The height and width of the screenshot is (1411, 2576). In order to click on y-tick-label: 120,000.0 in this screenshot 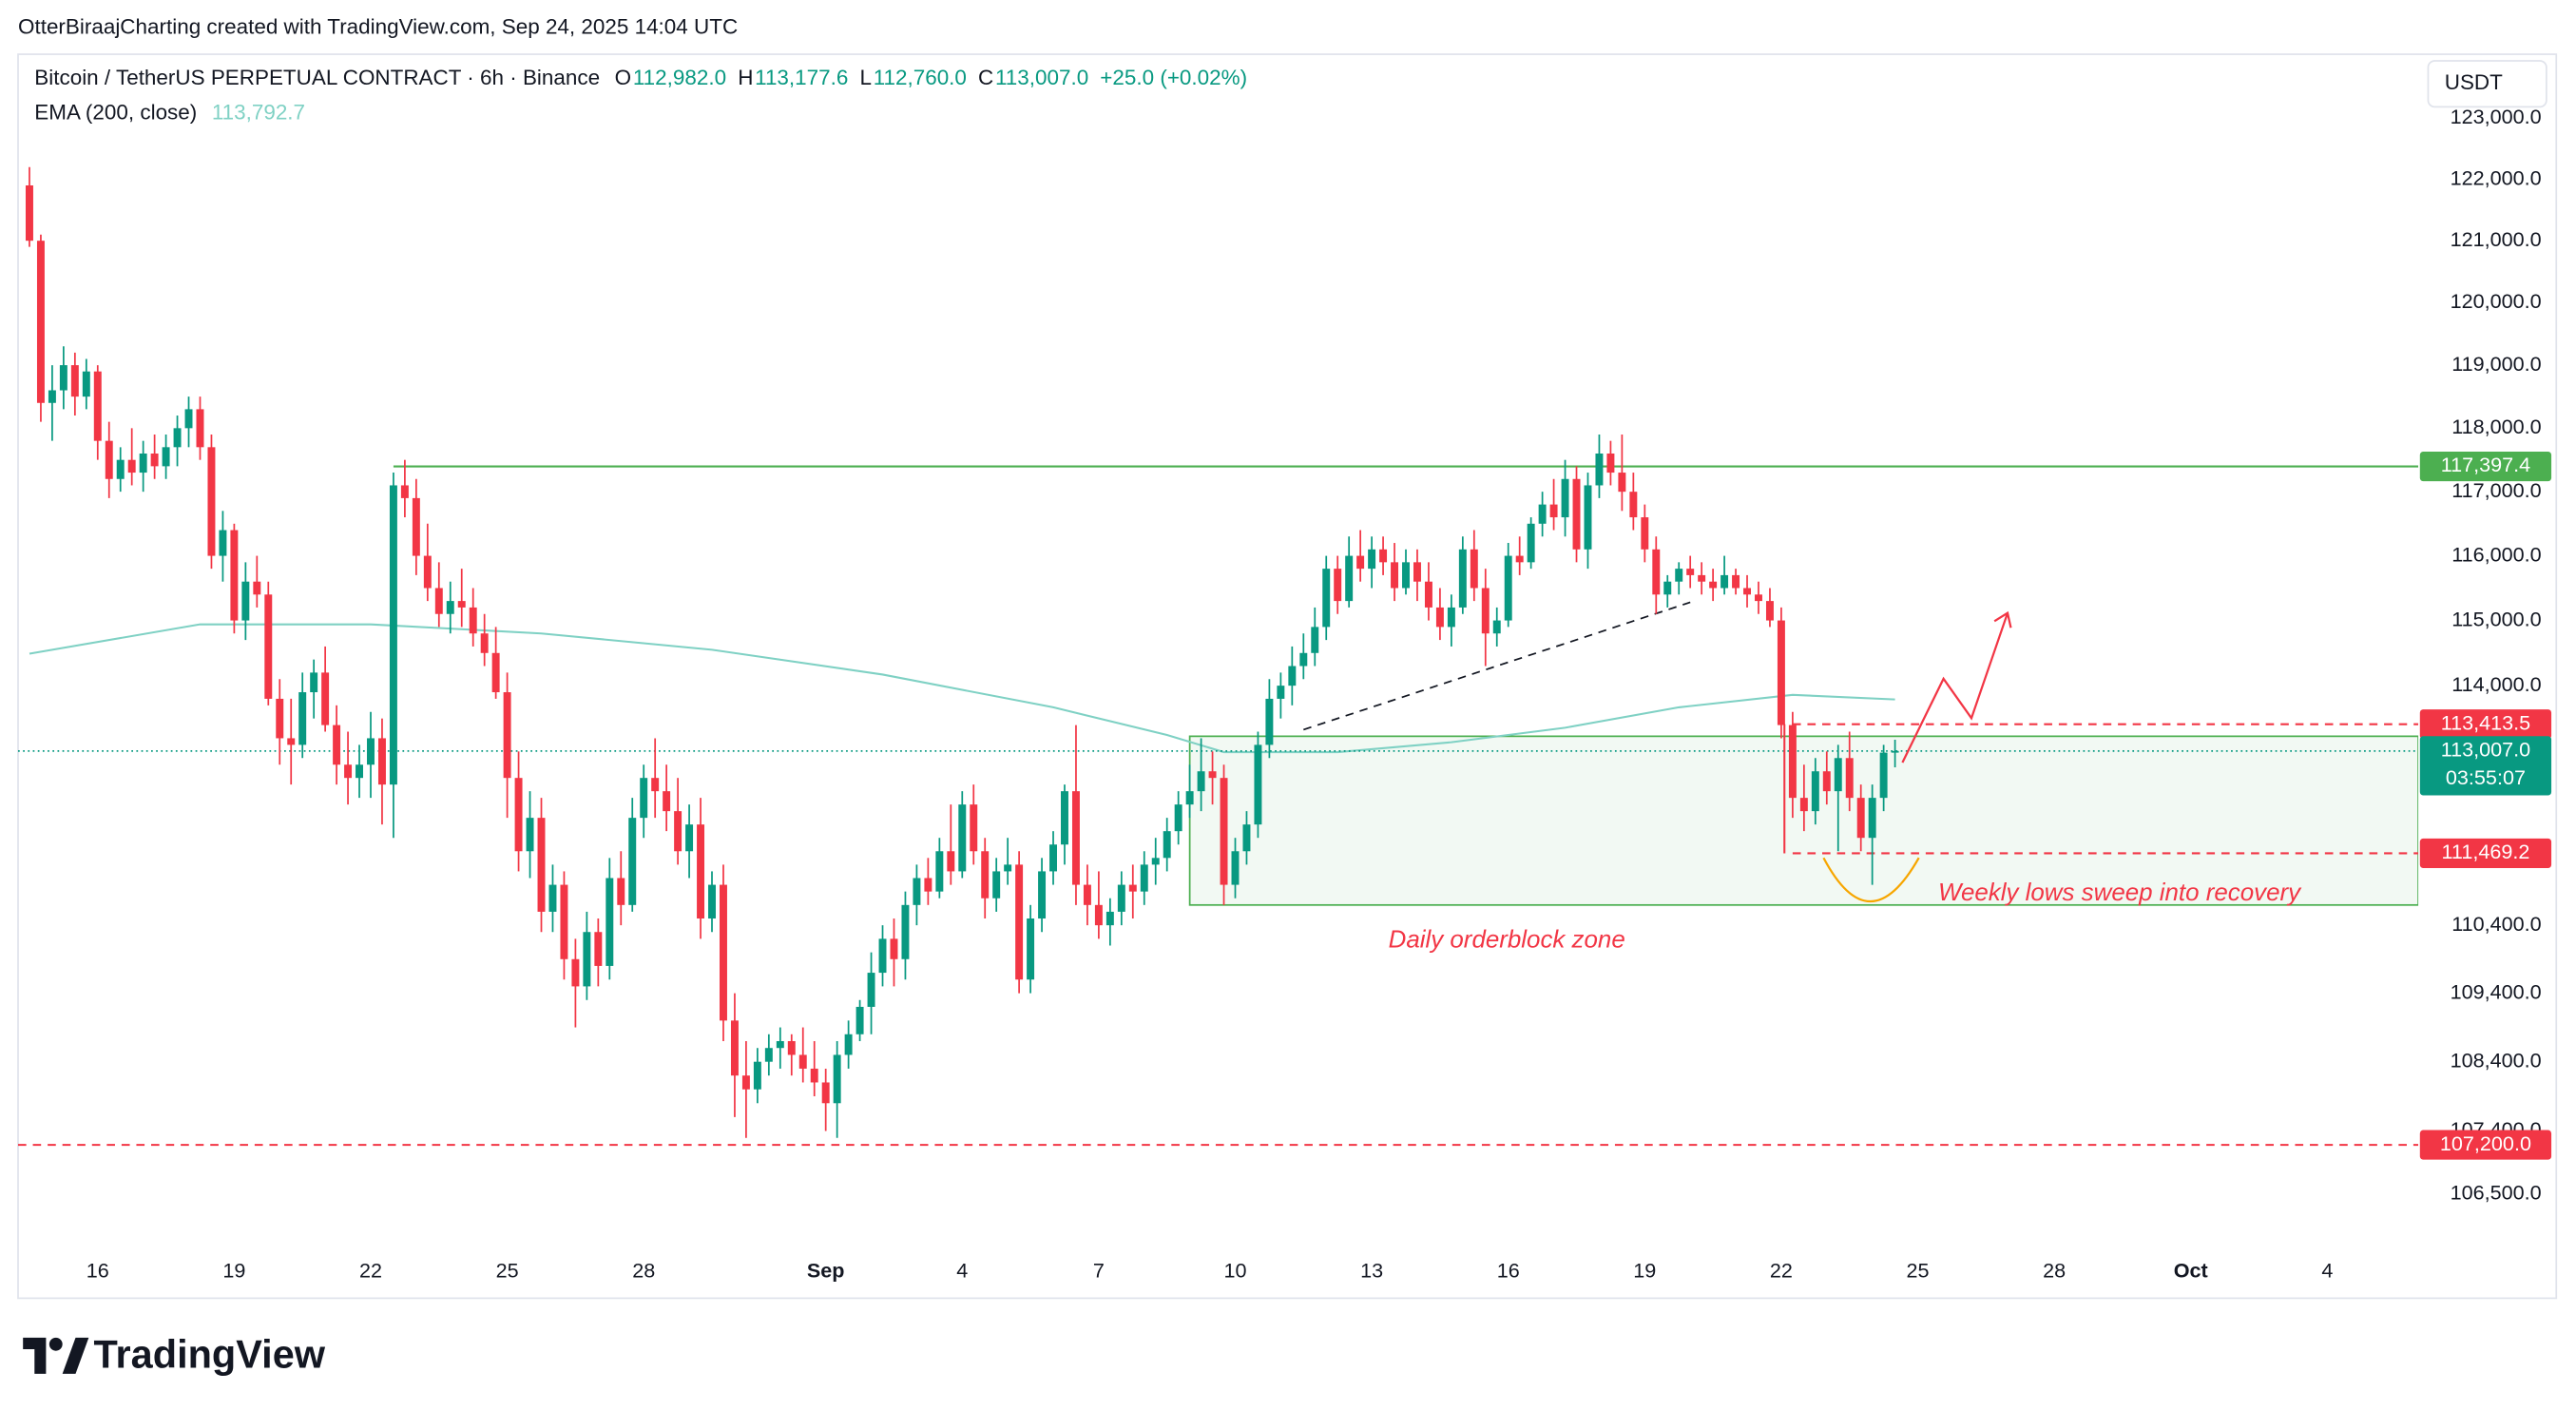, I will do `click(2497, 301)`.